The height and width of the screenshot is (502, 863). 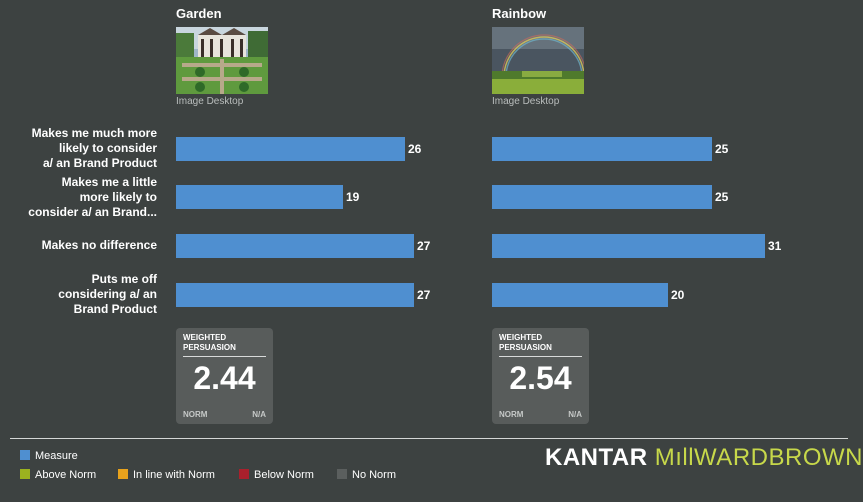 I want to click on column-title-garden: Garden, so click(x=199, y=13).